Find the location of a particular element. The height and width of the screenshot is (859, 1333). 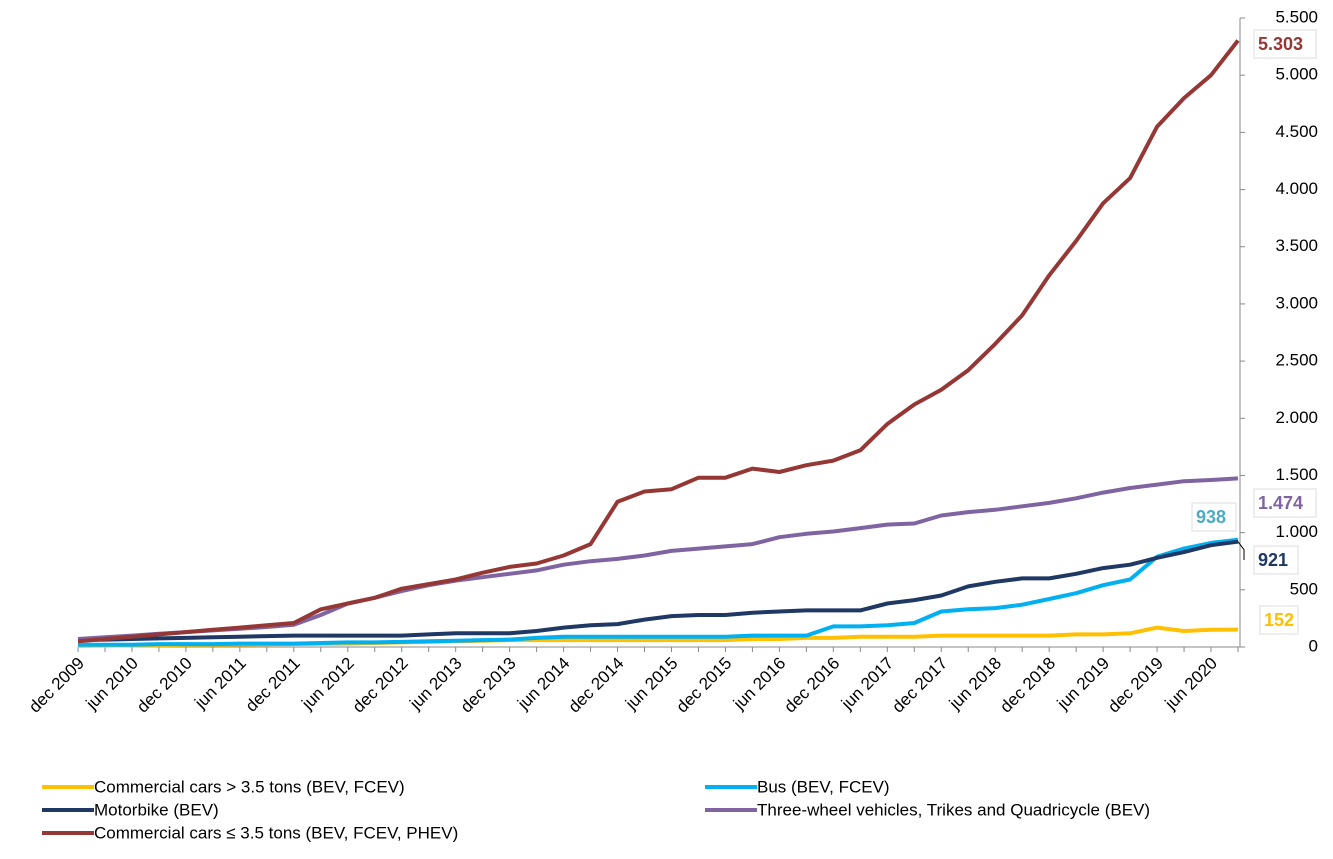

legend-label: Commercial cars > 3.5 tons (BEV, FCEV) is located at coordinates (249, 786).